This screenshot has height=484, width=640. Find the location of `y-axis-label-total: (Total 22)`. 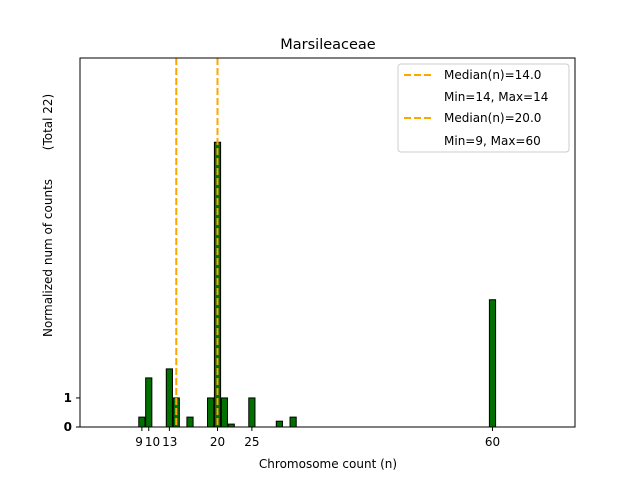

y-axis-label-total: (Total 22) is located at coordinates (48, 122).